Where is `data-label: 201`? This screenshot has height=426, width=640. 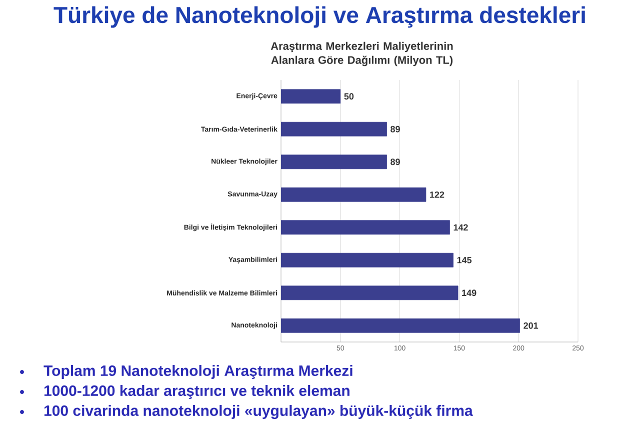 data-label: 201 is located at coordinates (531, 325).